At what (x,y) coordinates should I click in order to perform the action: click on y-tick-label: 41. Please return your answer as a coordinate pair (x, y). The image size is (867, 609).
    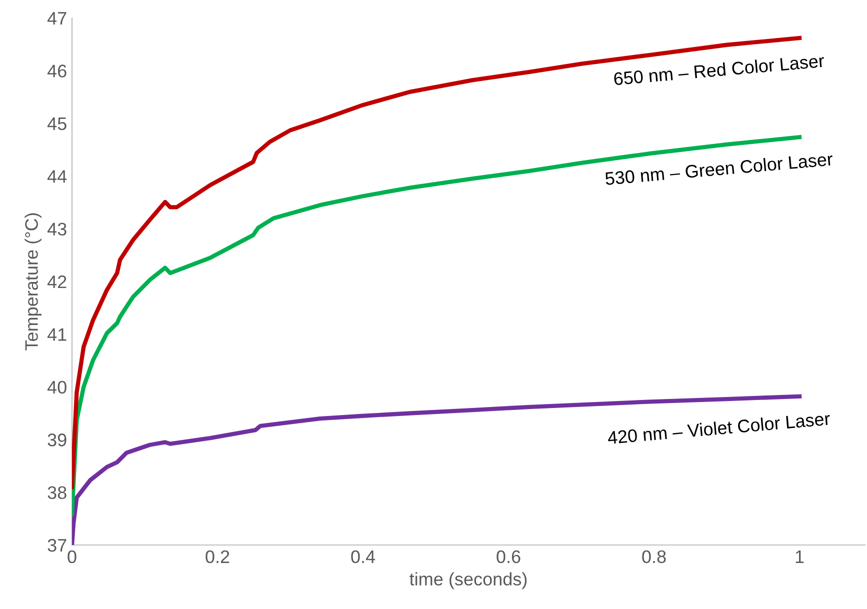
    Looking at the image, I should click on (56, 334).